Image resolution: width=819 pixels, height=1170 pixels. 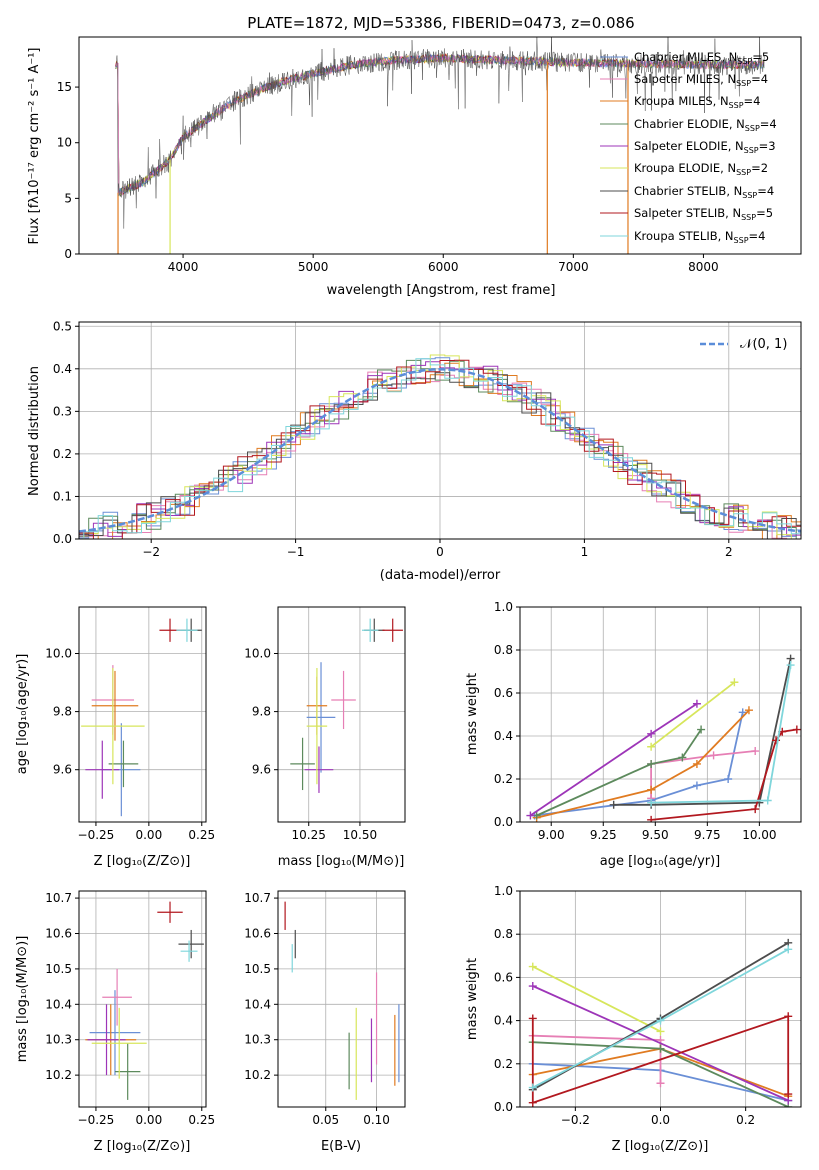 I want to click on x-tick-label: 0, so click(x=440, y=552).